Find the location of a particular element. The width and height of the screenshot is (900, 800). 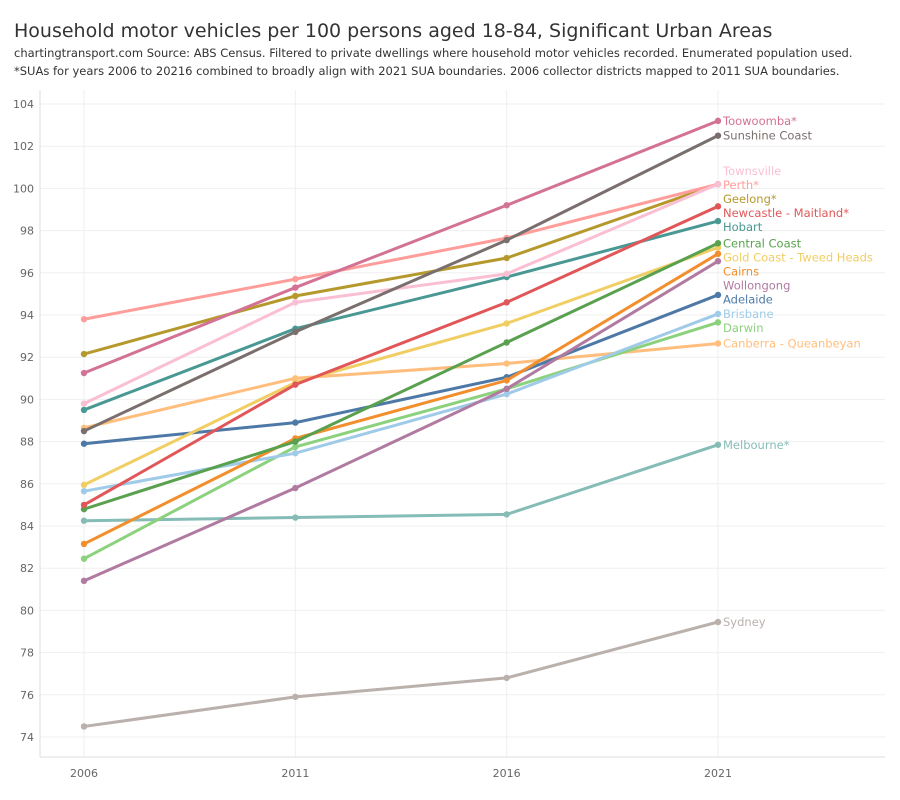

y-tick-label: 90 is located at coordinates (27, 399).